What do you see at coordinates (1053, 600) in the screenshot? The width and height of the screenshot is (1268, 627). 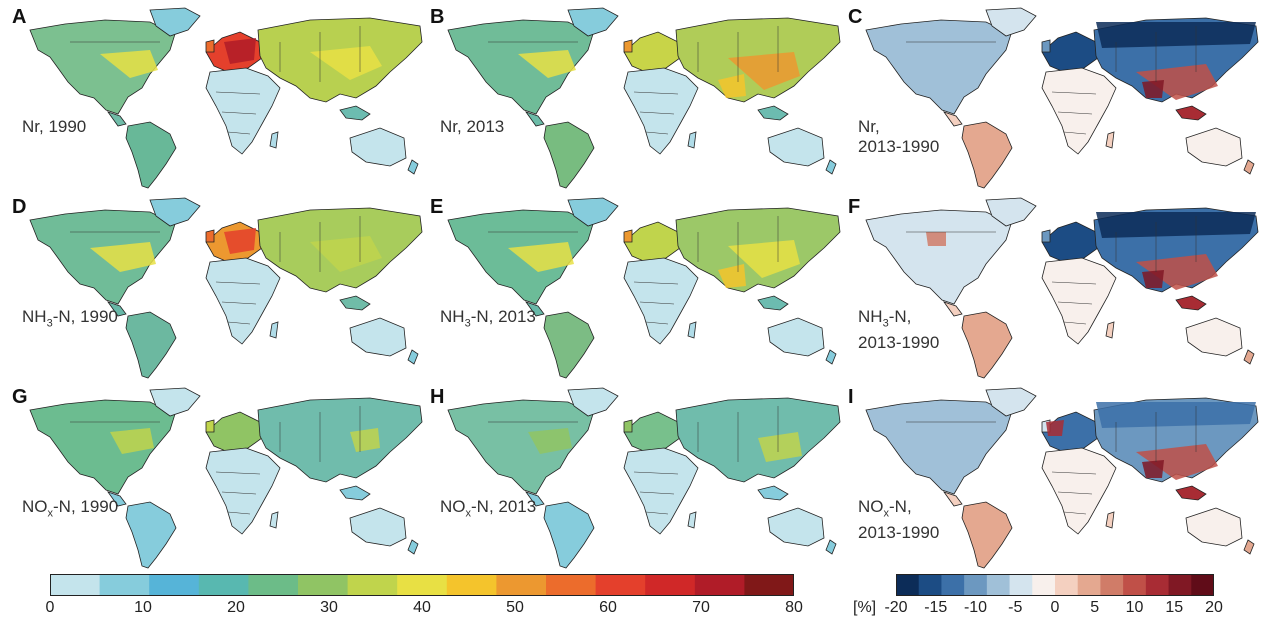 I see `colorbar-difference: -20 -15 -10 -5 0 5 10 15 20` at bounding box center [1053, 600].